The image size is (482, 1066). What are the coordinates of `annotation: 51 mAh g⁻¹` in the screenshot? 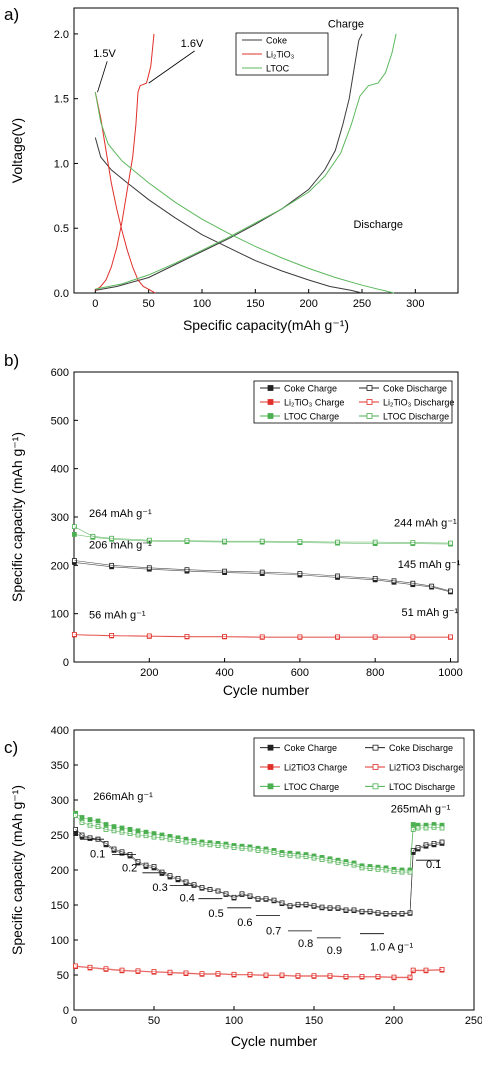 It's located at (430, 613).